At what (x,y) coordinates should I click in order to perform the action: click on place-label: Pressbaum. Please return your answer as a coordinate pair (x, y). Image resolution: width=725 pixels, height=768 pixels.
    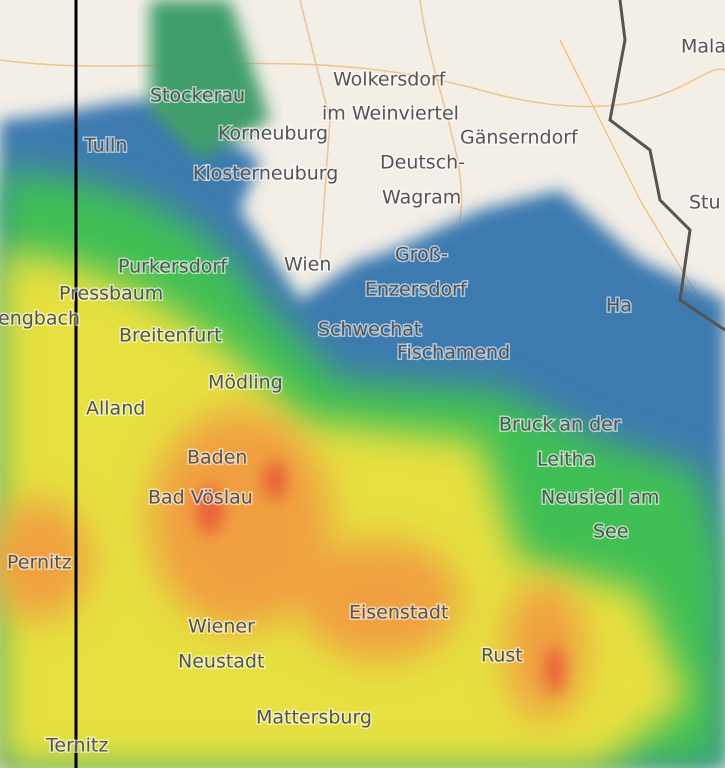
    Looking at the image, I should click on (111, 294).